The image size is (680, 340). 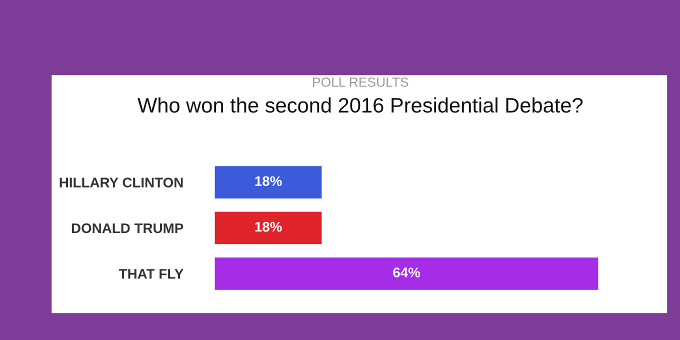 I want to click on chart-subtitle: POLL RESULTS, so click(x=360, y=82).